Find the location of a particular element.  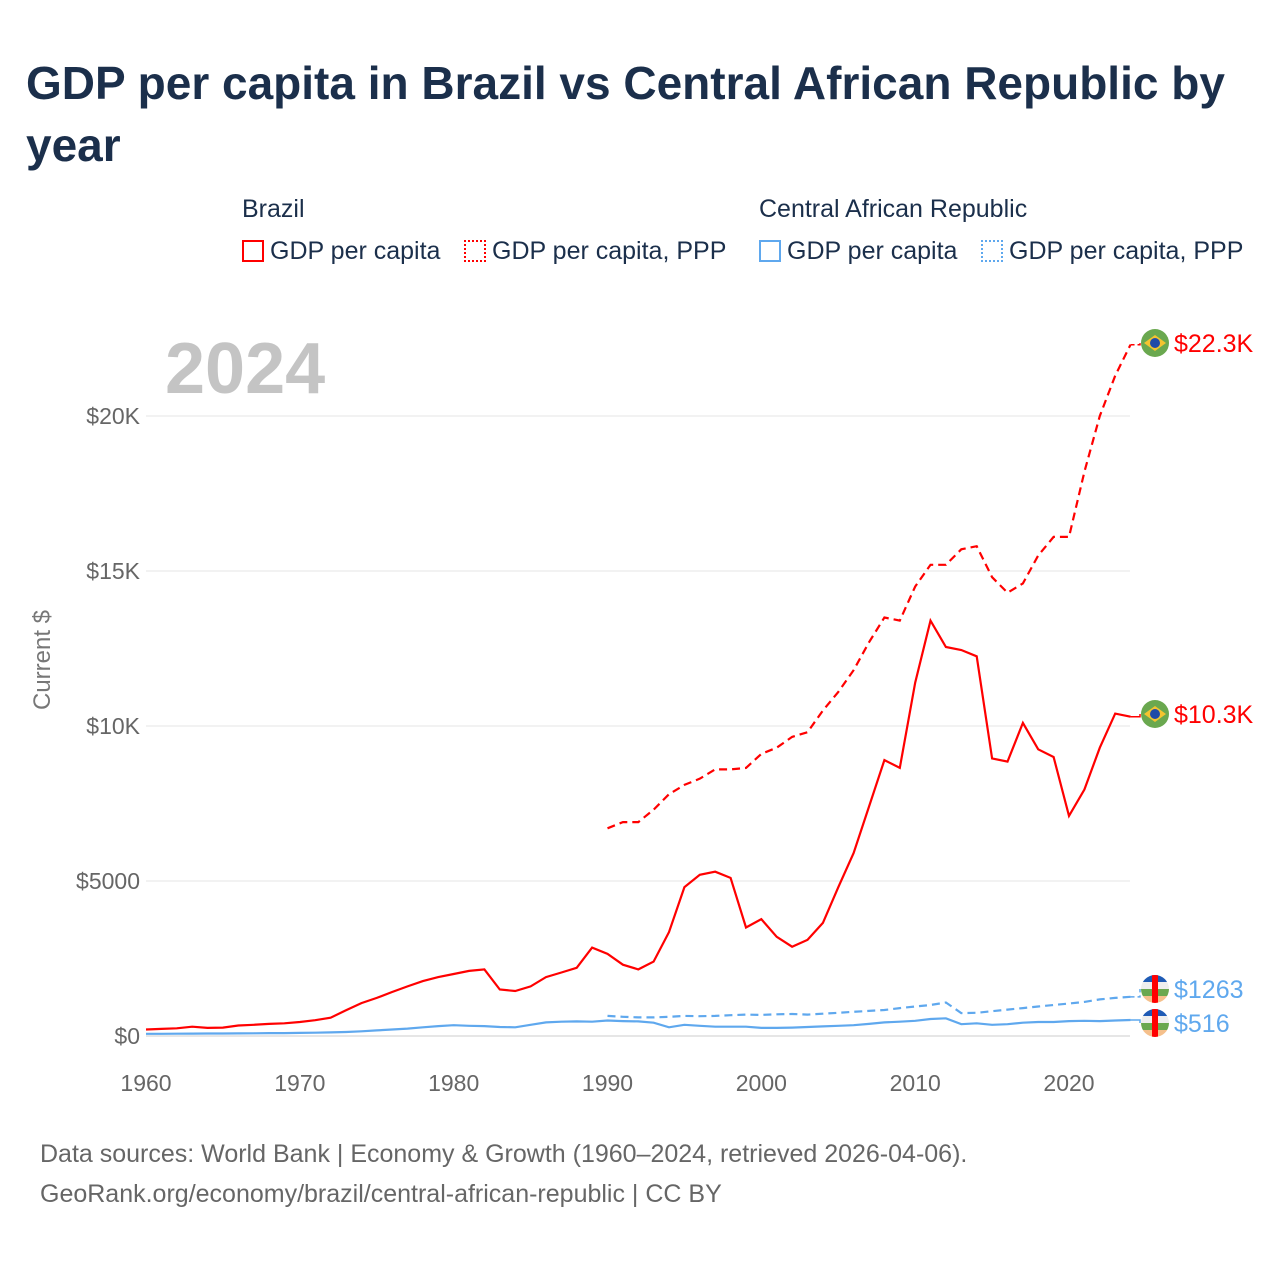

end-value-label: $22.3K is located at coordinates (1214, 344).